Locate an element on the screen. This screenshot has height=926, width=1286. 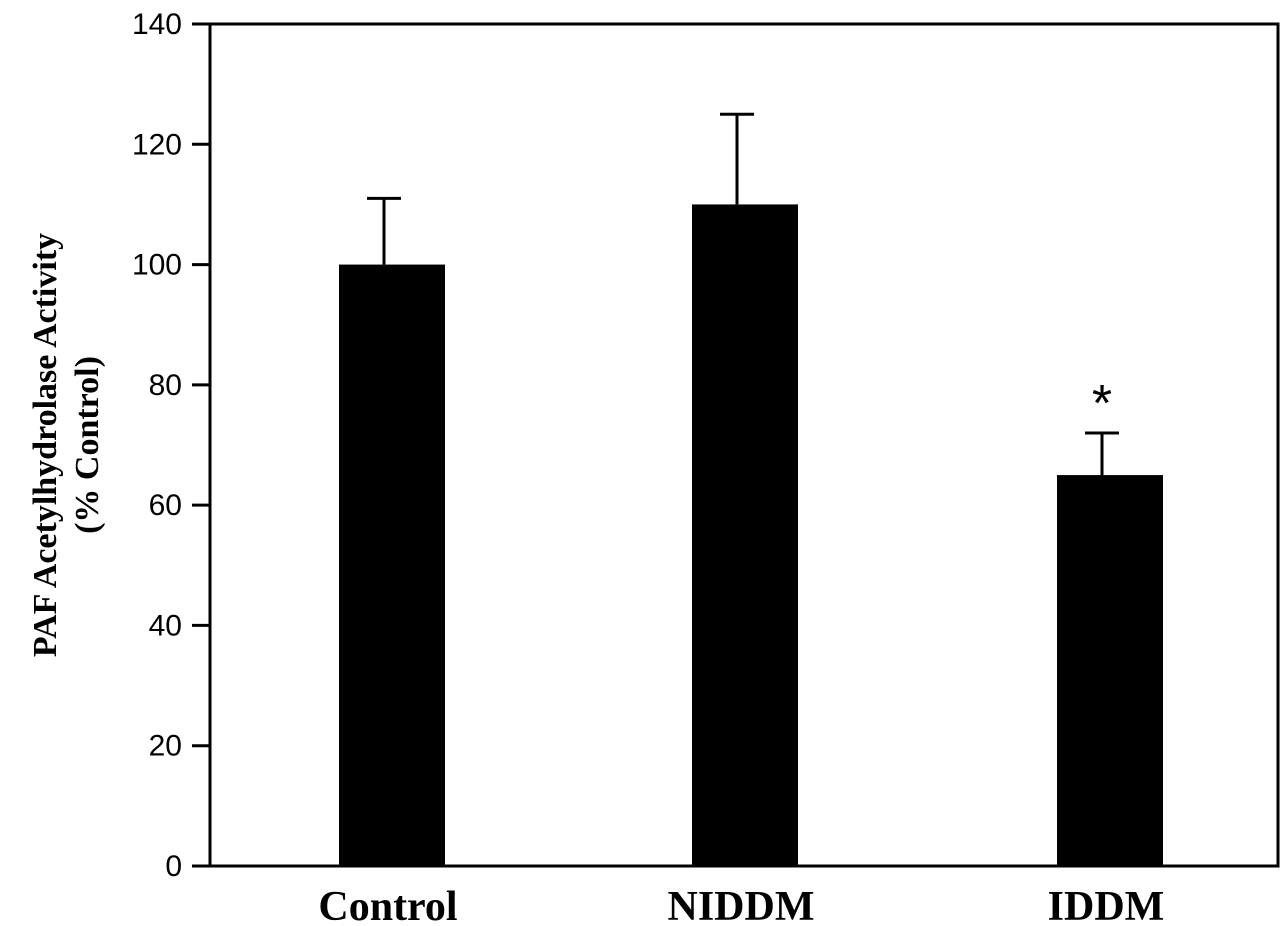
significance-asterisk: * is located at coordinates (1102, 404).